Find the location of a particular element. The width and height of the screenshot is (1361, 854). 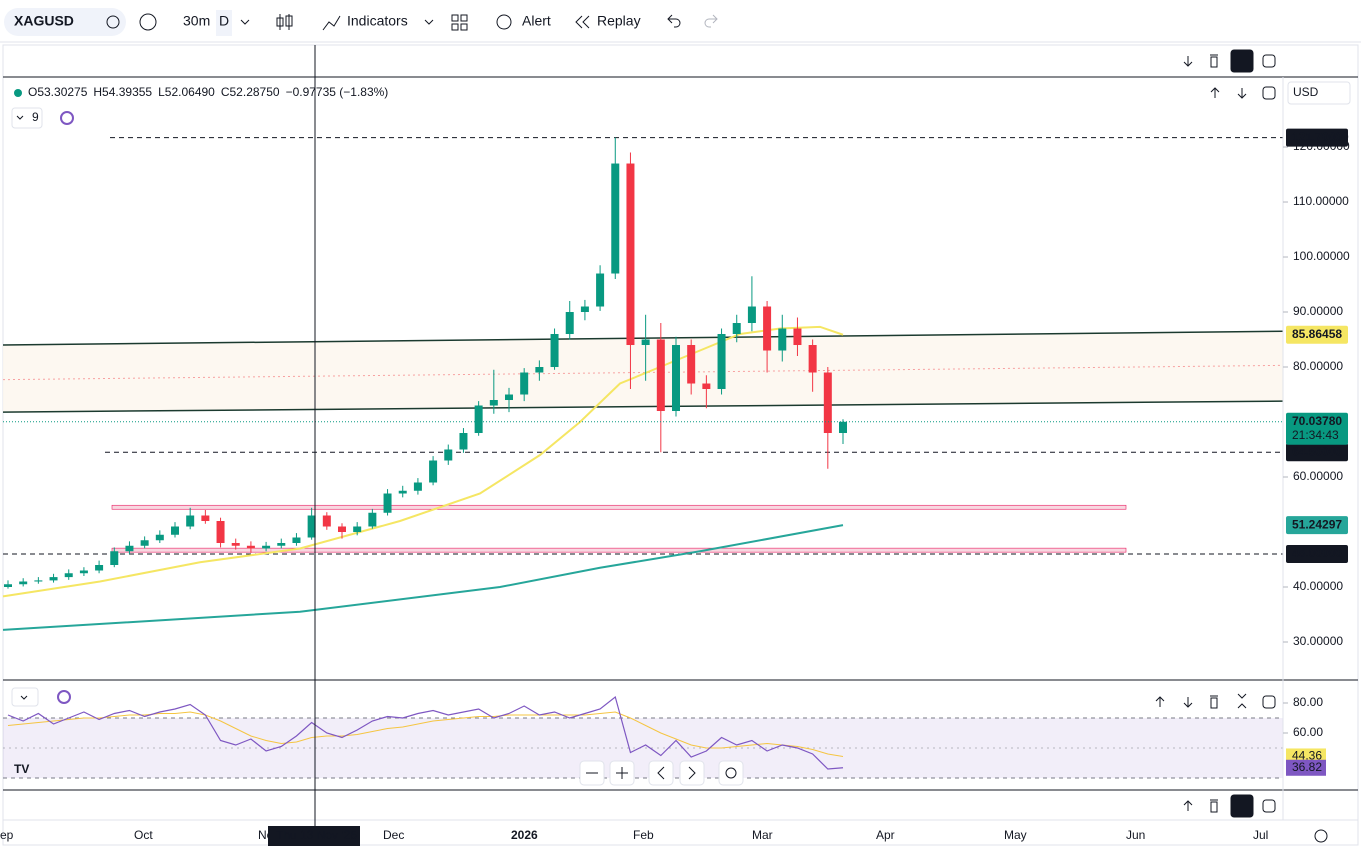

rsi-toggle is located at coordinates (25, 697).